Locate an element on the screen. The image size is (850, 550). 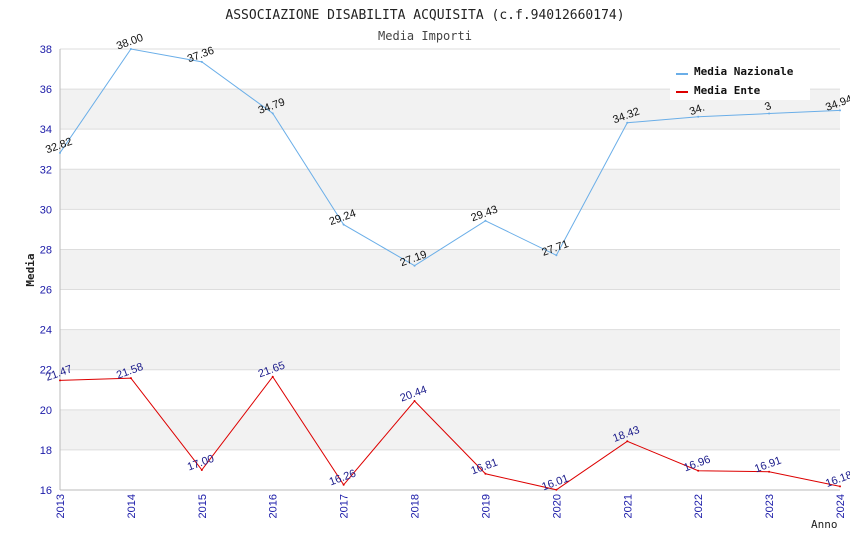
data-label: 3 is located at coordinates (768, 106).